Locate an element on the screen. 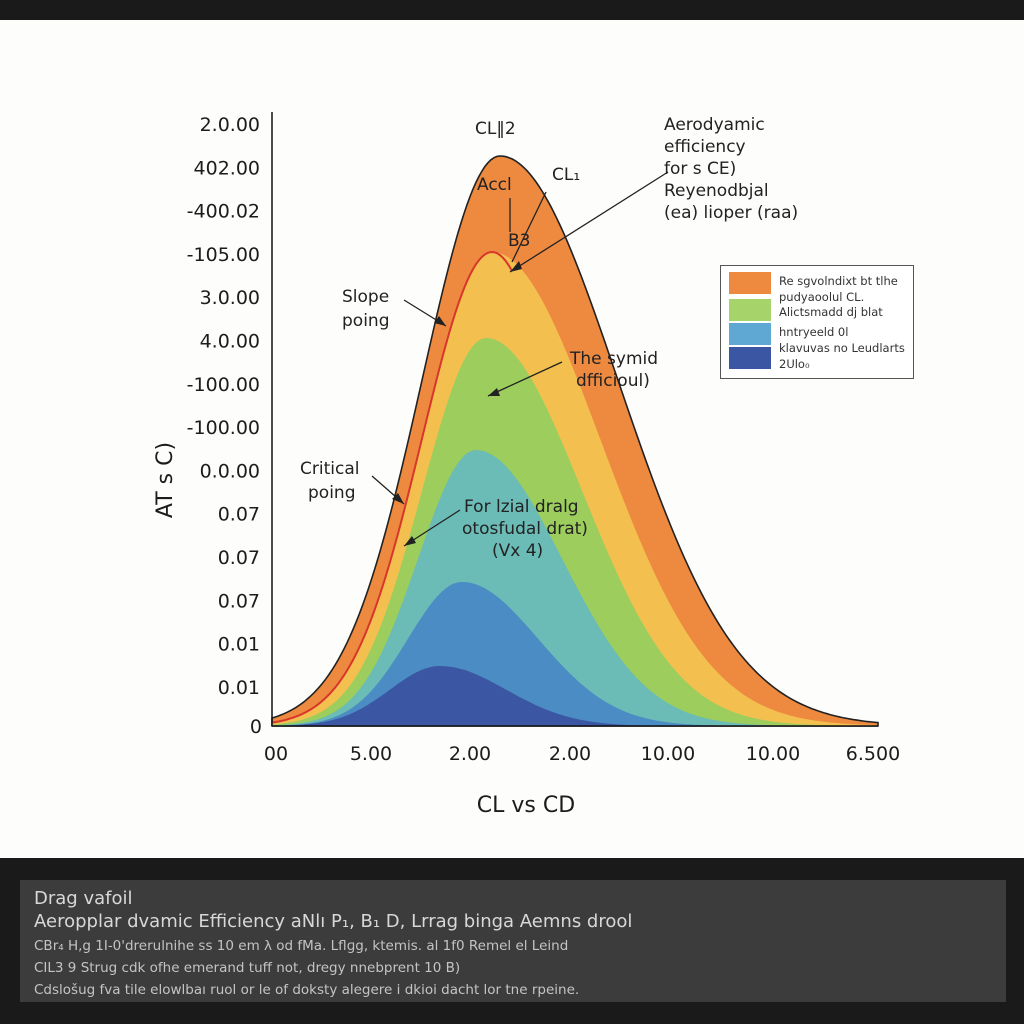 Image resolution: width=1024 pixels, height=1024 pixels. annot-accl: Accl is located at coordinates (494, 185).